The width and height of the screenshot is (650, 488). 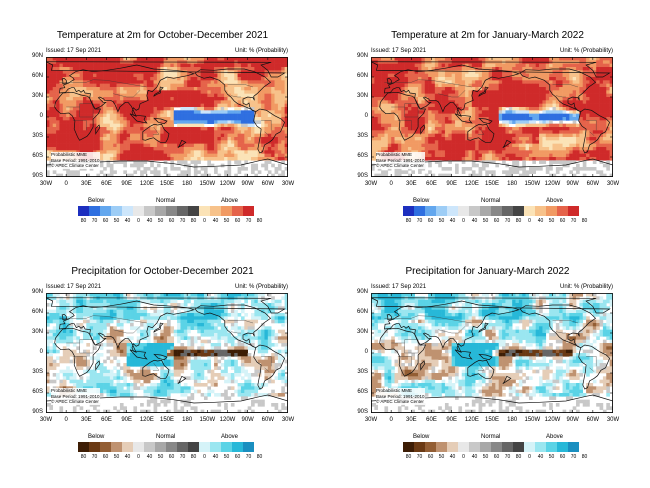 What do you see at coordinates (441, 221) in the screenshot?
I see `legend-tick-label: 50` at bounding box center [441, 221].